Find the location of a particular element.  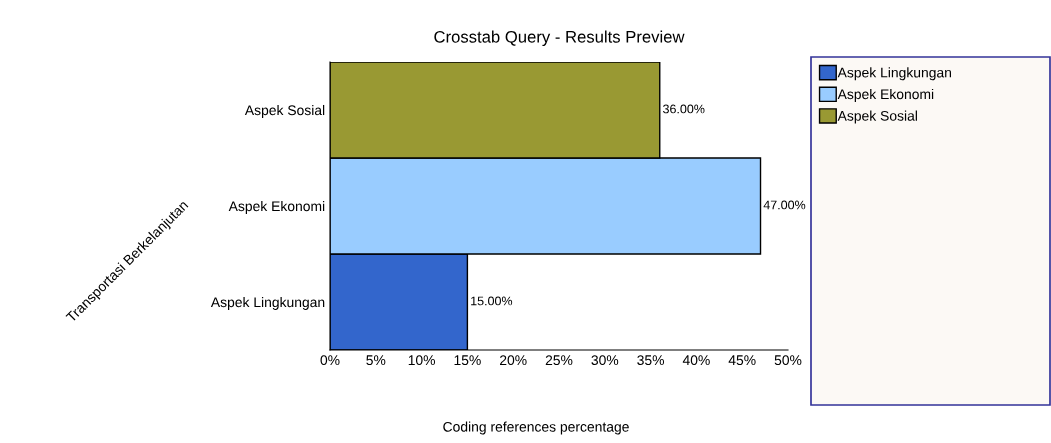

legend-label: Aspek Ekonomi is located at coordinates (885, 95).